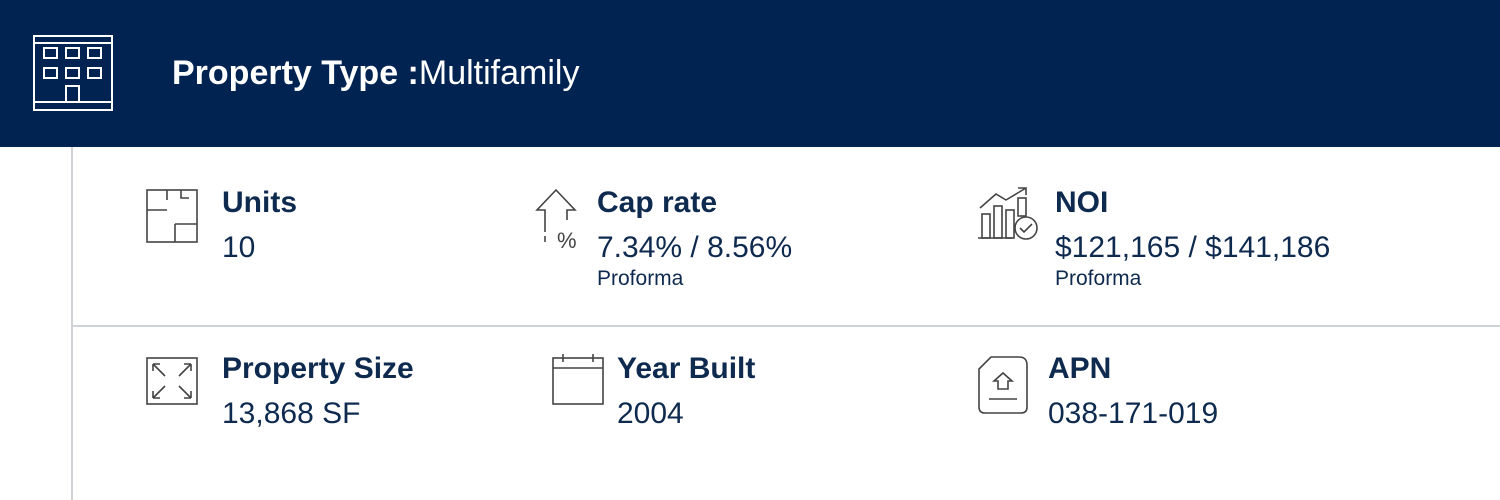 This screenshot has width=1500, height=500. I want to click on floorplan-icon, so click(172, 216).